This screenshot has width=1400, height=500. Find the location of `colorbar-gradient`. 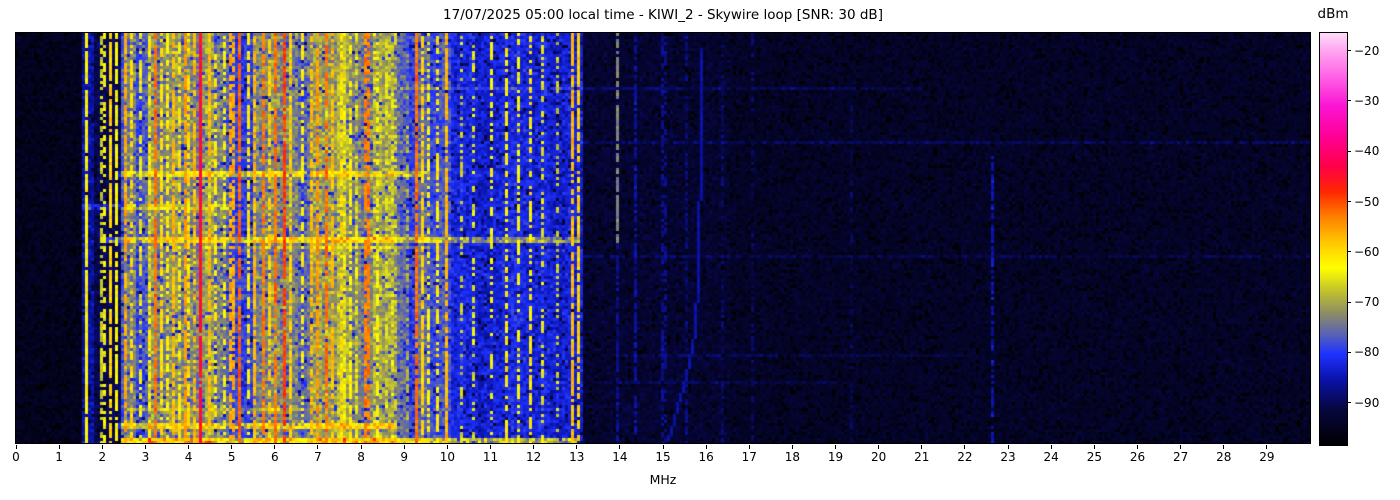

colorbar-gradient is located at coordinates (1333, 239).